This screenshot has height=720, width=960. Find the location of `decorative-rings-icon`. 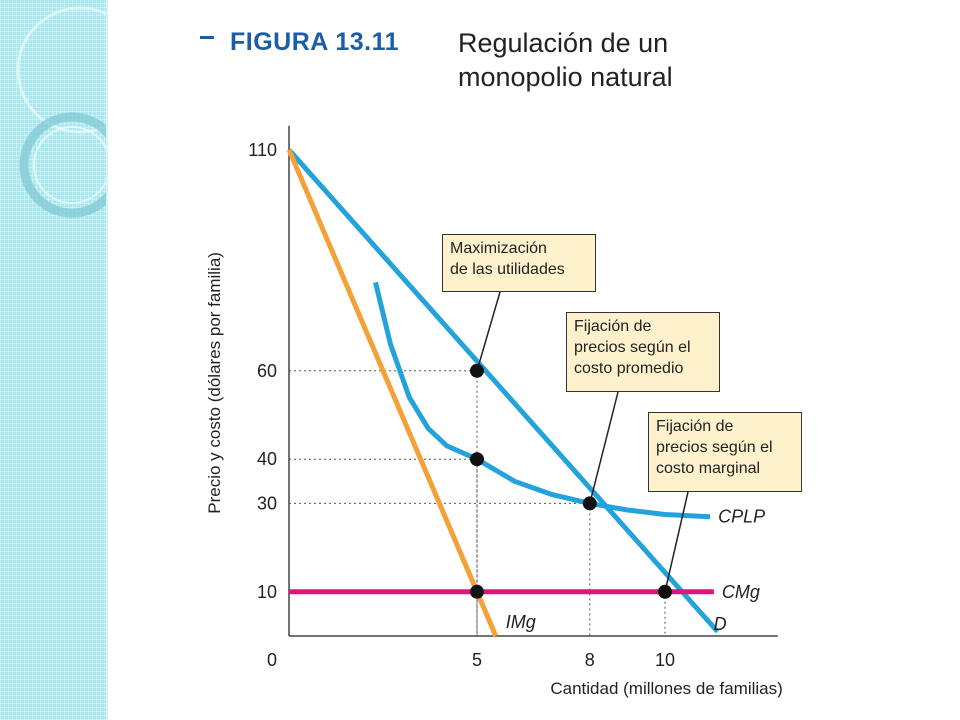

decorative-rings-icon is located at coordinates (61, 112).